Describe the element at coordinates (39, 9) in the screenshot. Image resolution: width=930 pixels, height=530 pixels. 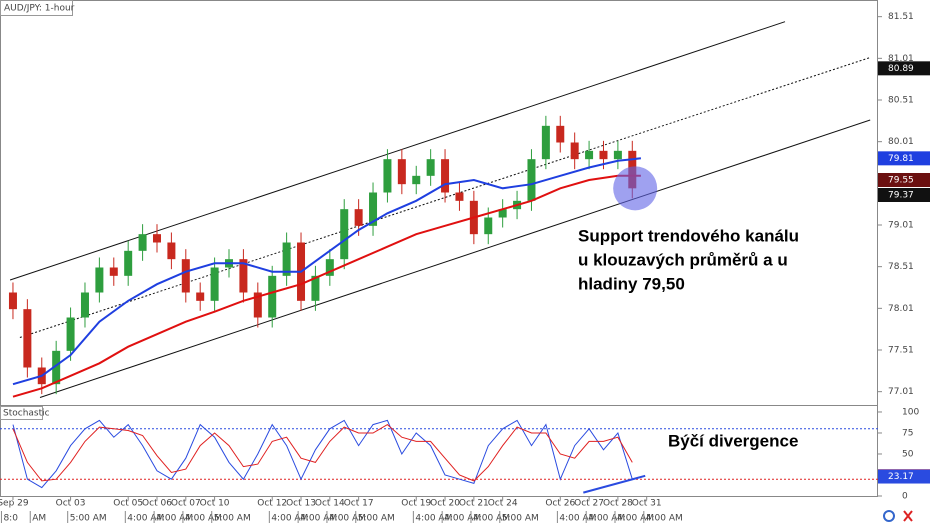
I see `chart-title: AUD/JPY: 1-hour` at that location.